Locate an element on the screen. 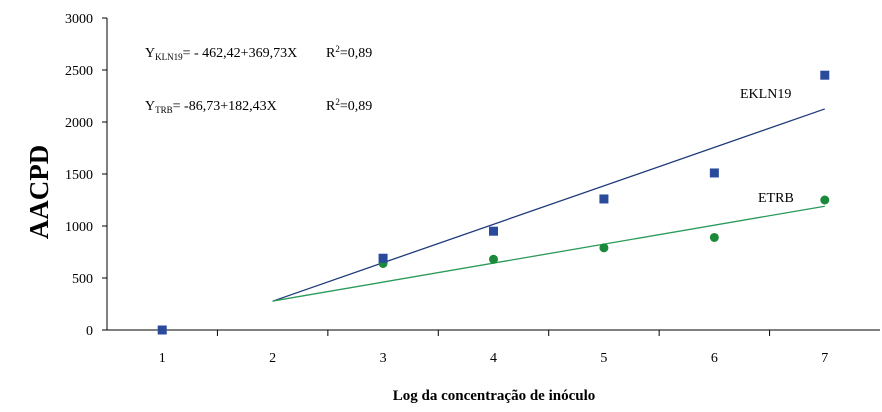  x-tick-label: 5 is located at coordinates (603, 358).